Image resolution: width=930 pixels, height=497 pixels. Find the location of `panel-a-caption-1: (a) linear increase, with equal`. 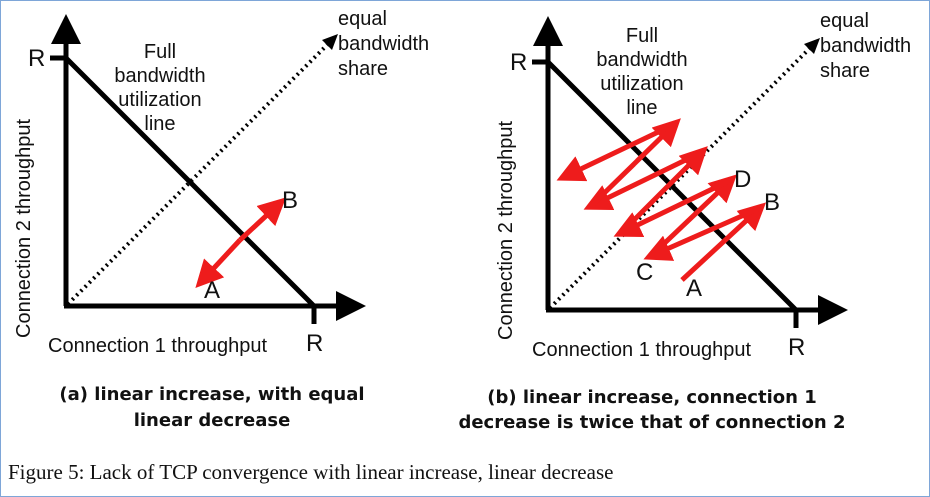

panel-a-caption-1: (a) linear increase, with equal is located at coordinates (211, 394).